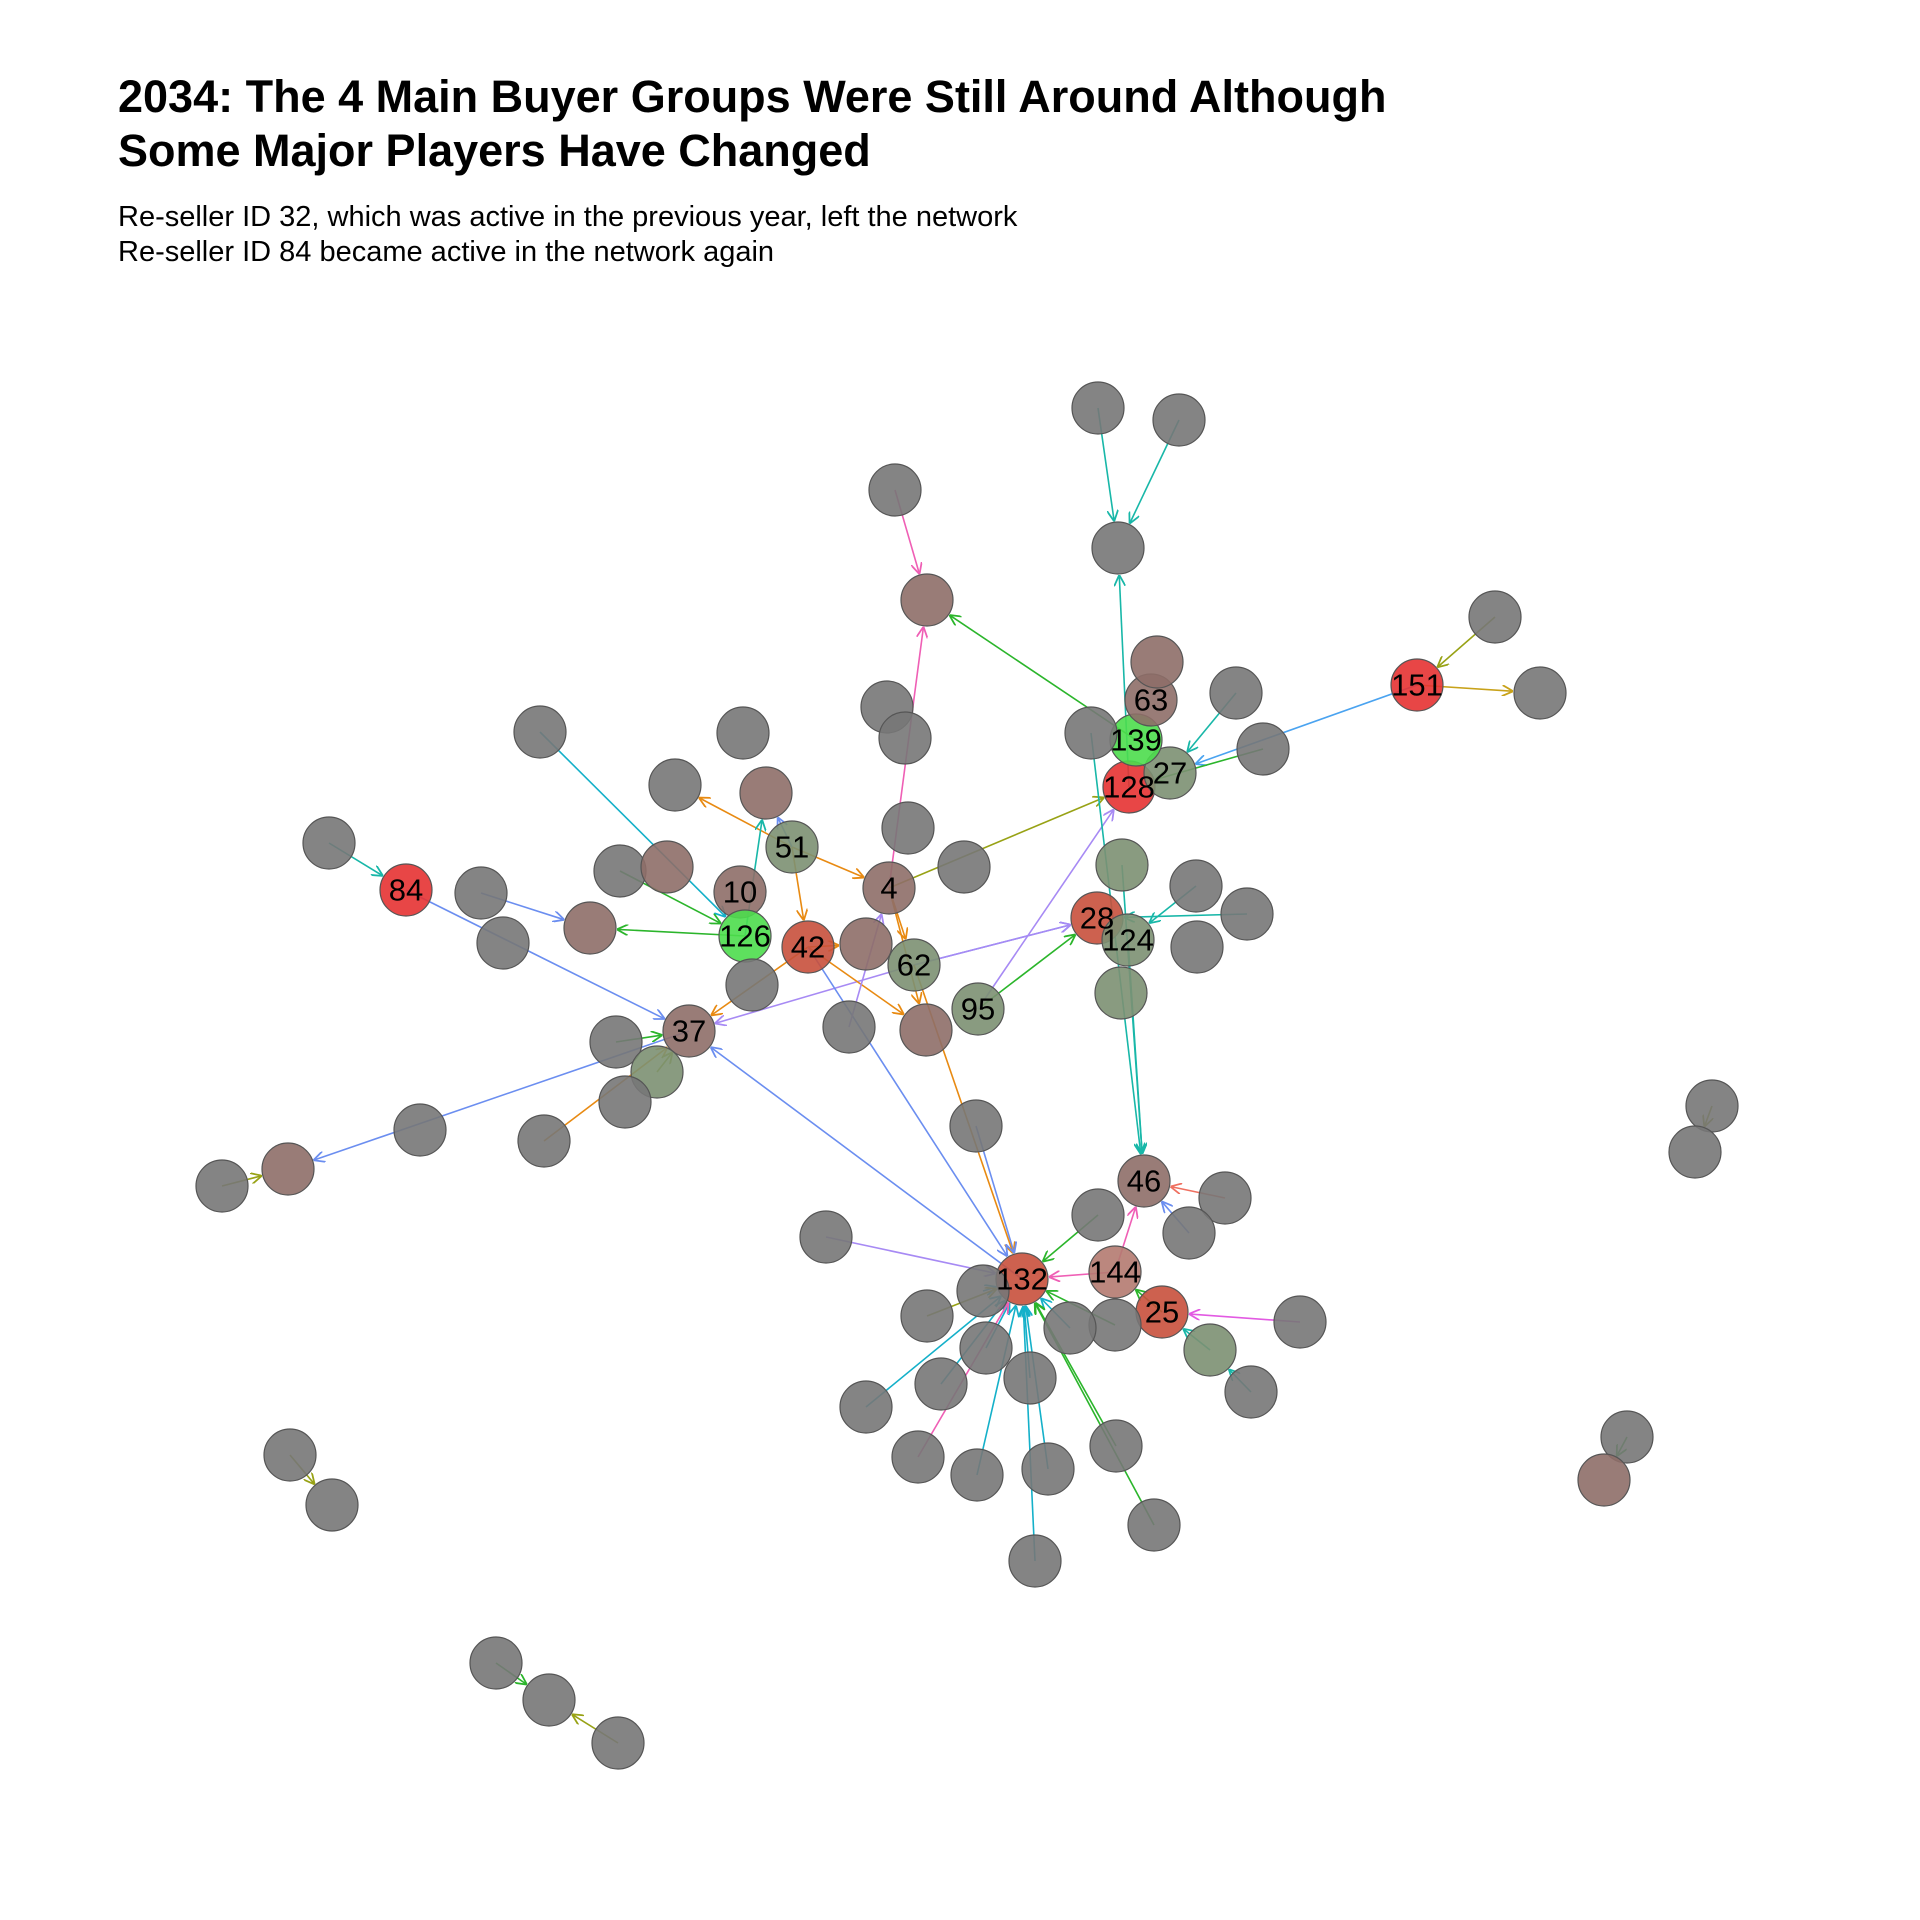 This screenshot has height=1920, width=1920. Describe the element at coordinates (888, 888) in the screenshot. I see `node-label-4: 4` at that location.